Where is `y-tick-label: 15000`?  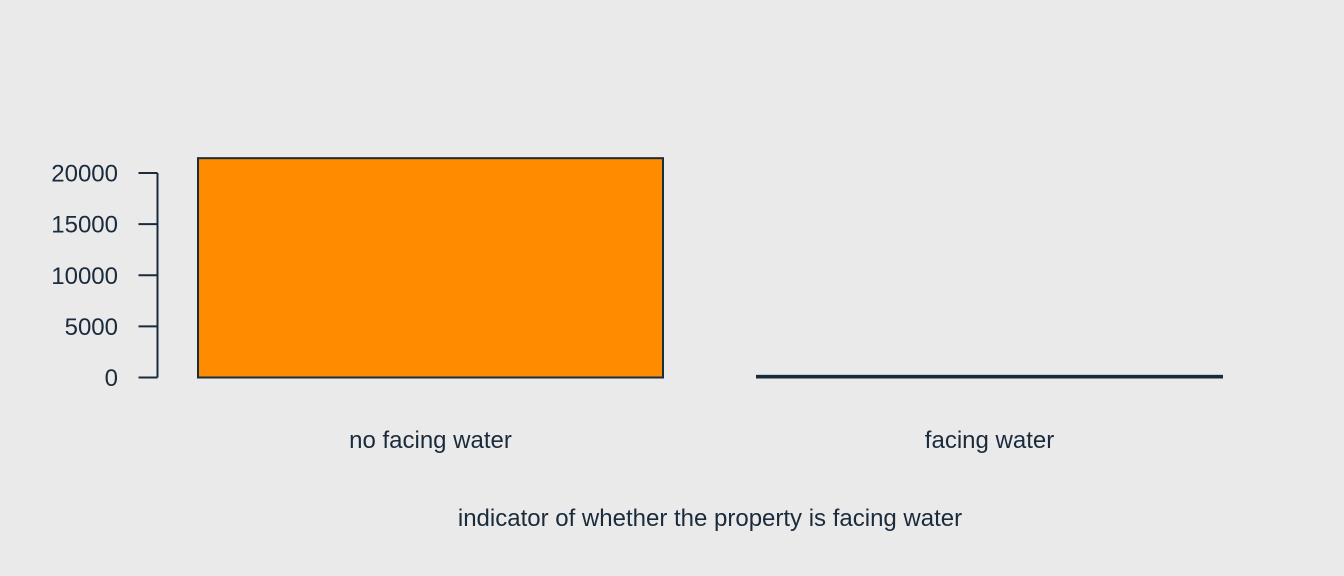 y-tick-label: 15000 is located at coordinates (84, 225).